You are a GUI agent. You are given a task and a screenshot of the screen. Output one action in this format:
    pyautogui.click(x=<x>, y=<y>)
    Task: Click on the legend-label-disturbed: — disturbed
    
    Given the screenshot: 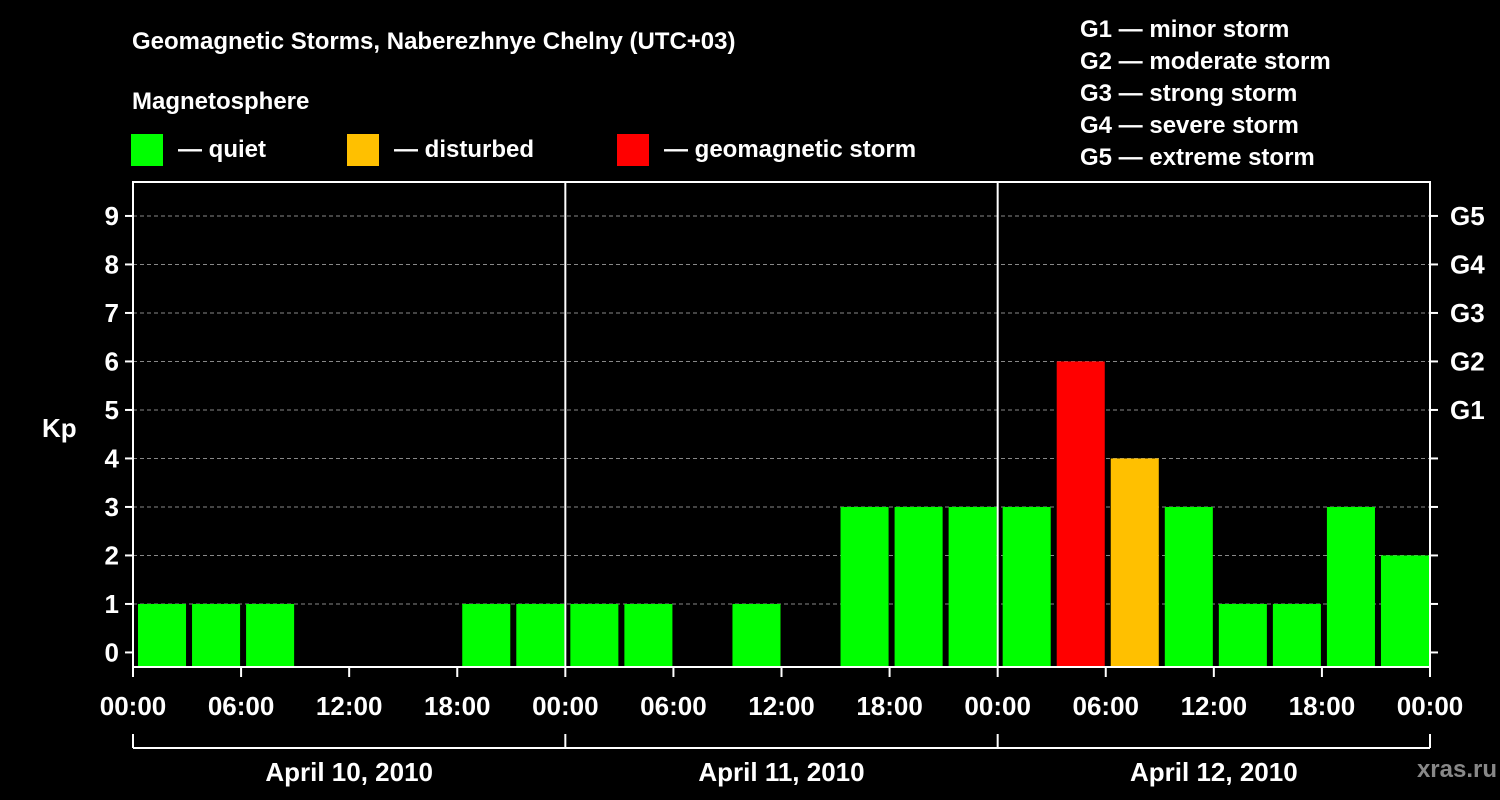 What is the action you would take?
    pyautogui.click(x=464, y=149)
    